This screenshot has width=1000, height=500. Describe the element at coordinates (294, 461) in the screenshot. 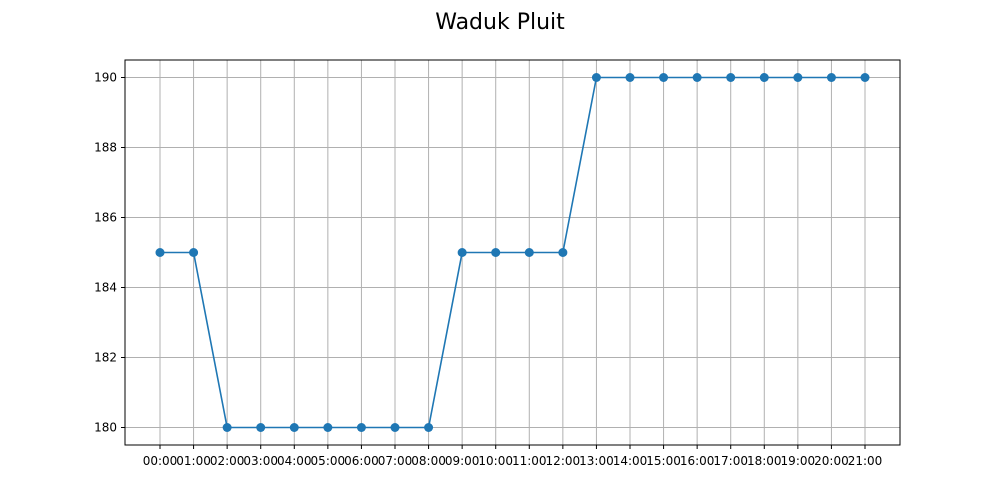

I see `x-tick-label: 04:00` at that location.